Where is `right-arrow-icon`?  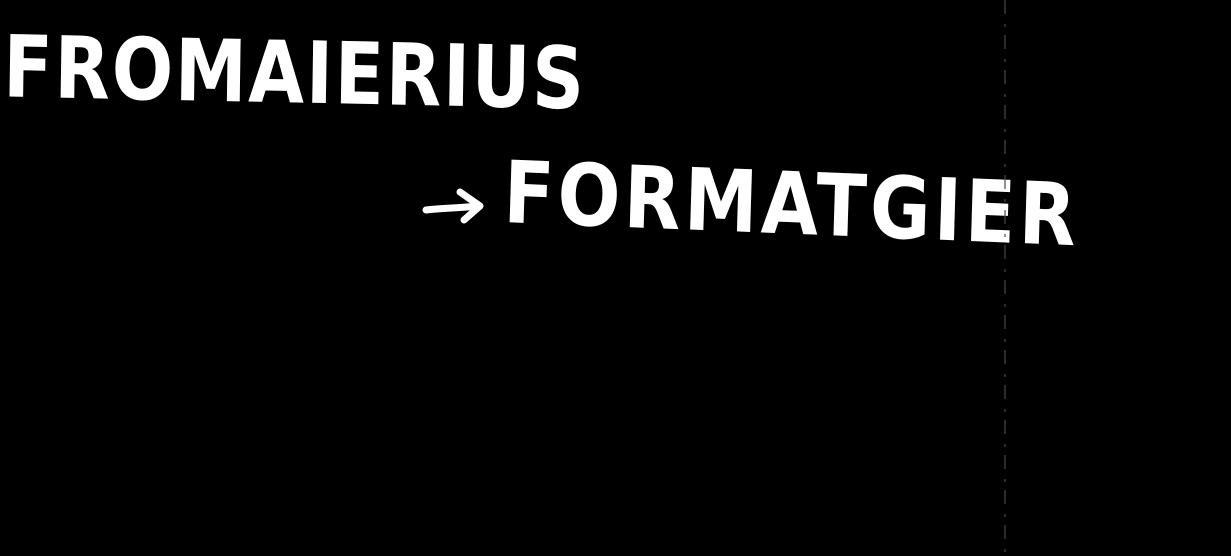 right-arrow-icon is located at coordinates (453, 206).